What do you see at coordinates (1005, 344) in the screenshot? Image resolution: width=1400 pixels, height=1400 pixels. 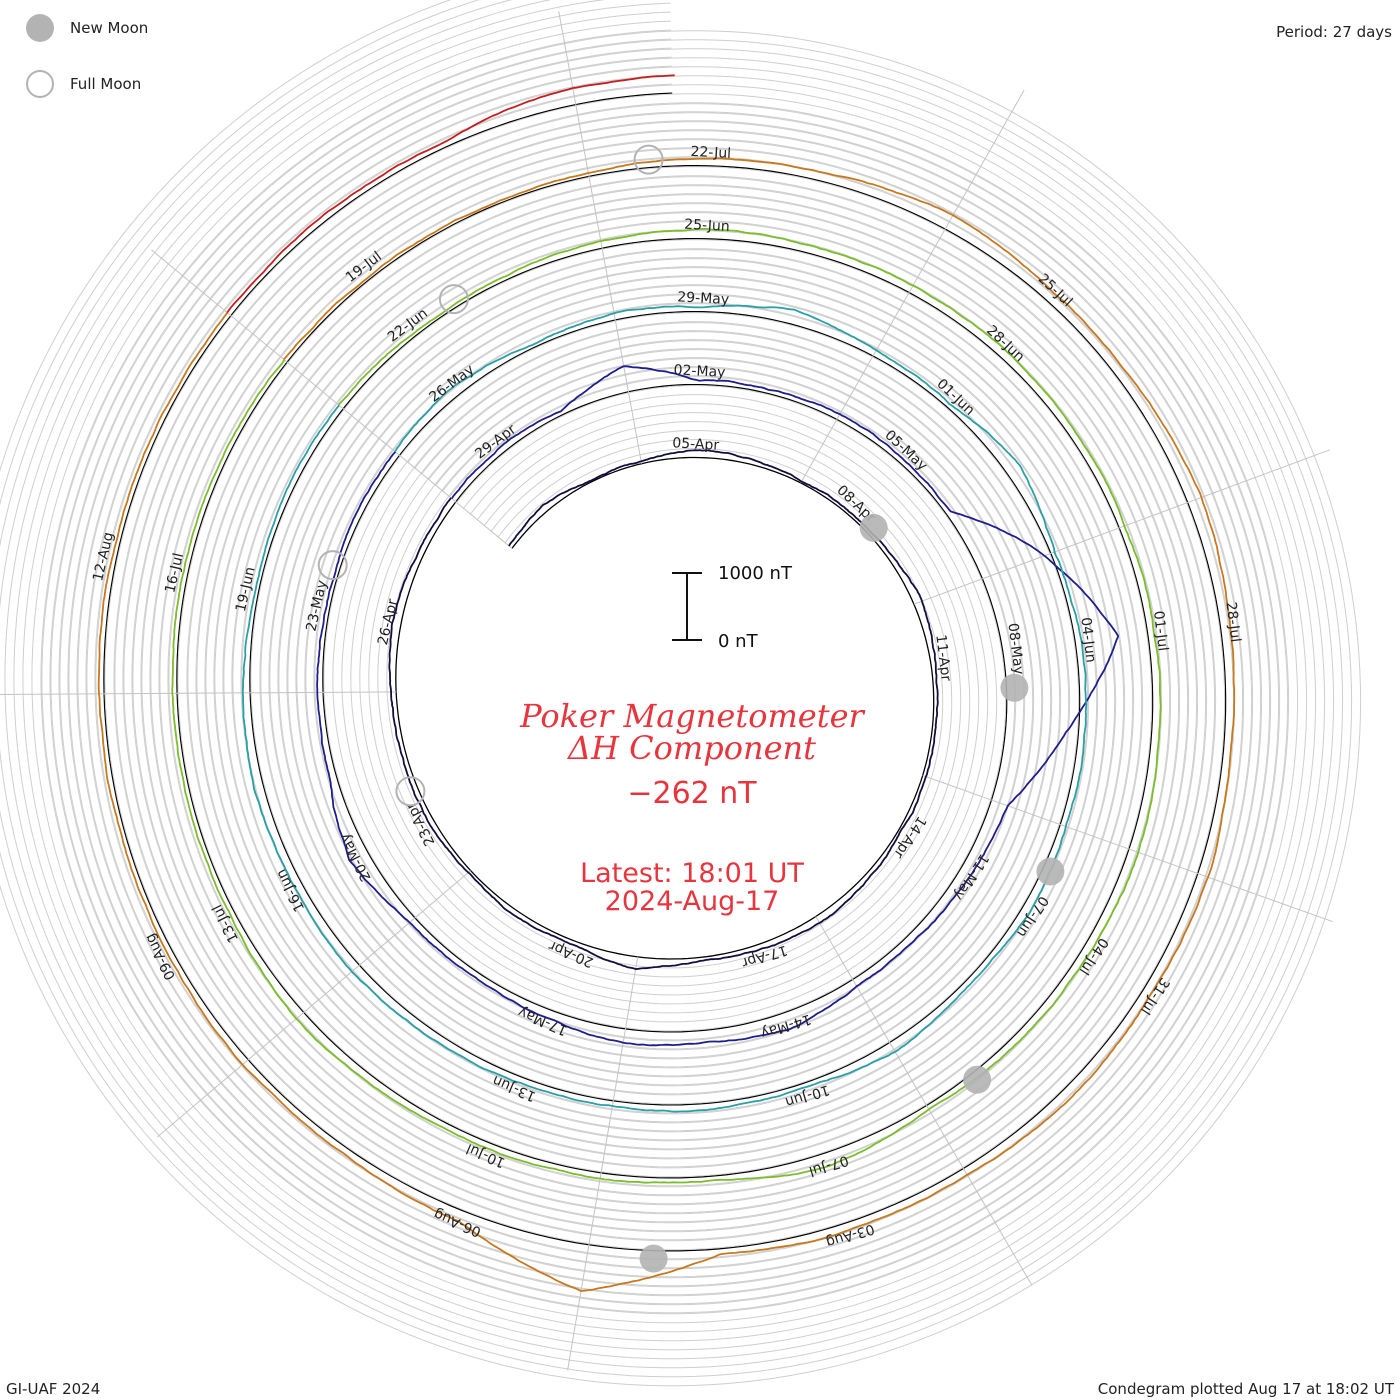 I see `date-label: 28-Jun` at bounding box center [1005, 344].